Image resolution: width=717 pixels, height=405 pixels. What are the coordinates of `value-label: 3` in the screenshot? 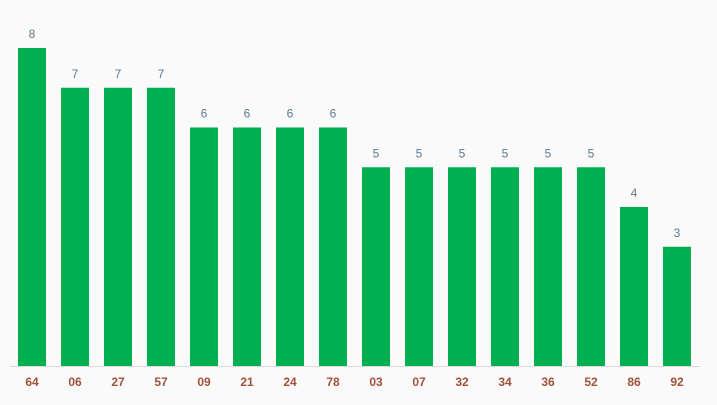 It's located at (677, 233).